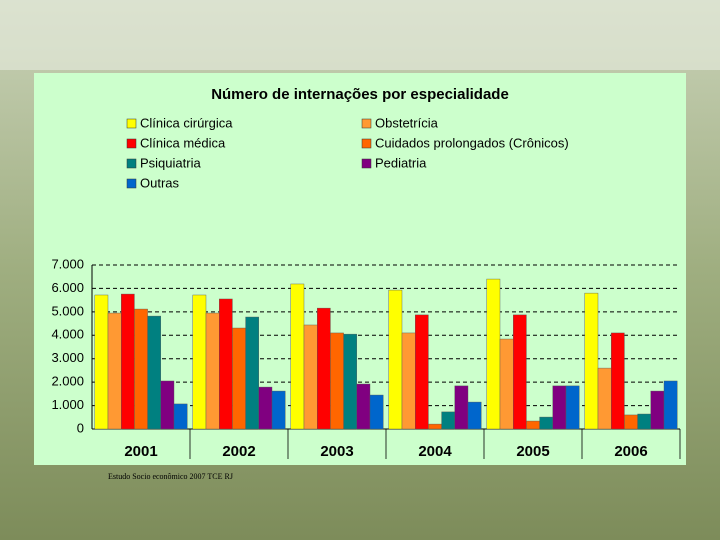 This screenshot has height=545, width=720. What do you see at coordinates (67, 381) in the screenshot?
I see `y-tick-label: 2.000` at bounding box center [67, 381].